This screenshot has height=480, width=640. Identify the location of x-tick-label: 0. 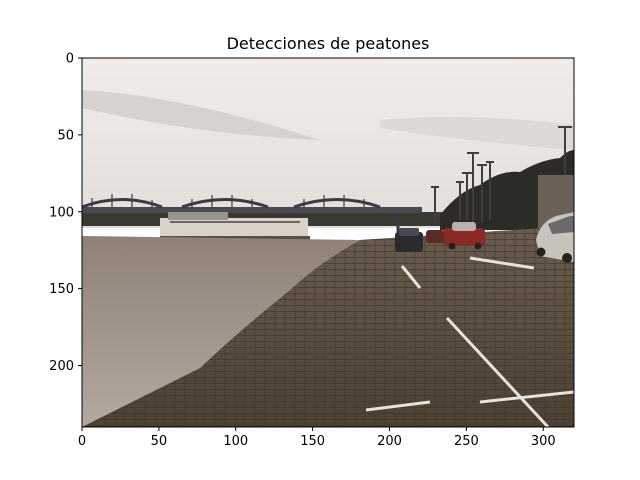
(82, 441).